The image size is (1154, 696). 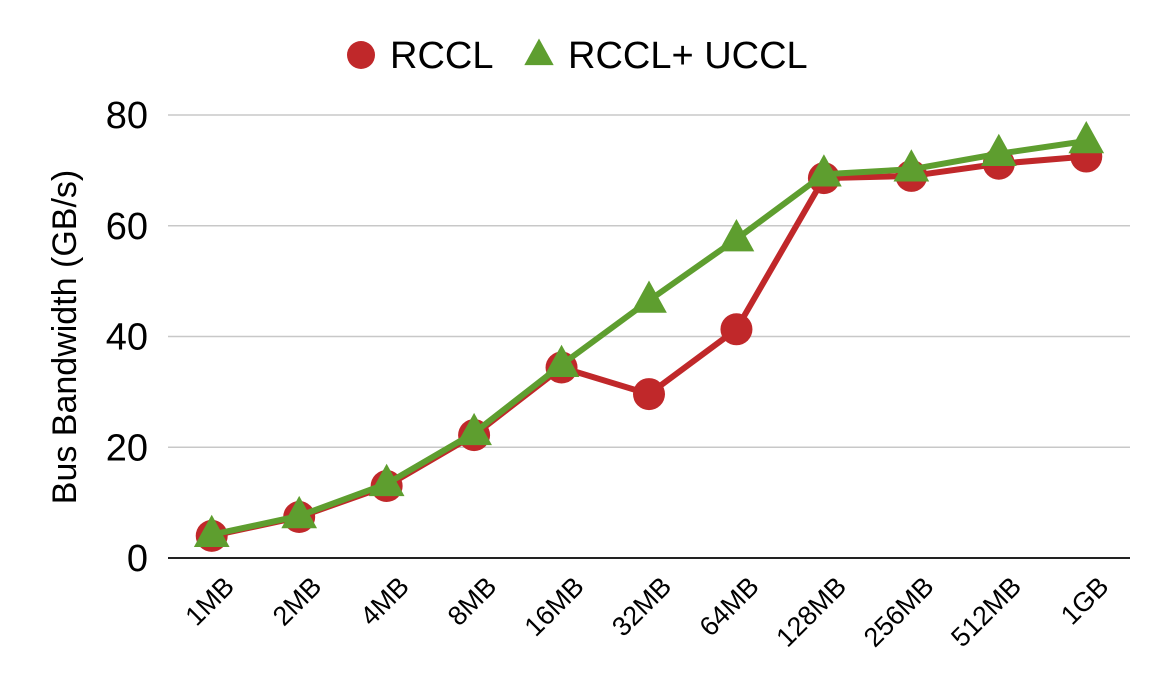 What do you see at coordinates (297, 601) in the screenshot?
I see `x-tick-label: 2MB` at bounding box center [297, 601].